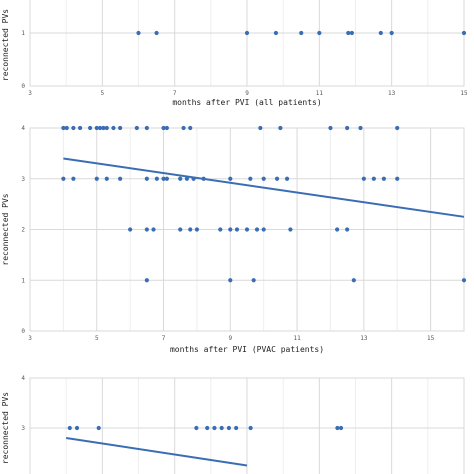 This screenshot has height=474, width=474. What do you see at coordinates (23, 86) in the screenshot?
I see `y-tick-label: 0` at bounding box center [23, 86].